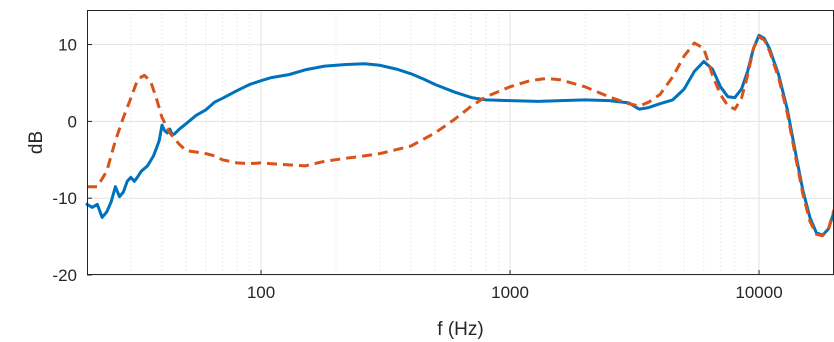 This screenshot has width=834, height=342. Describe the element at coordinates (510, 292) in the screenshot. I see `x-tick-label: 1000` at that location.